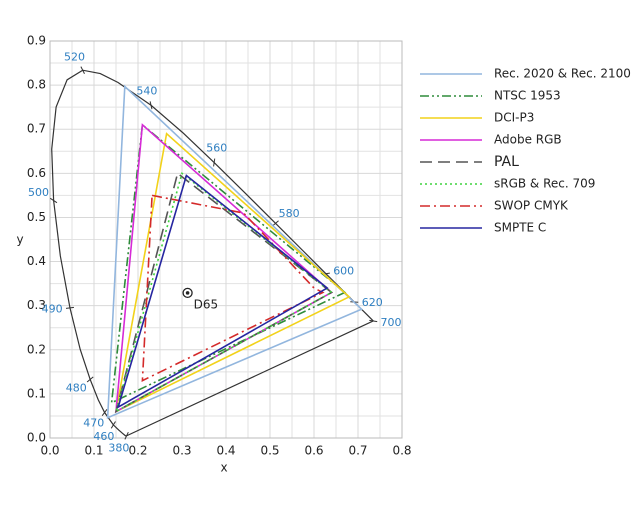 The image size is (640, 511). What do you see at coordinates (36, 217) in the screenshot?
I see `y-tick-label: 0.5` at bounding box center [36, 217].